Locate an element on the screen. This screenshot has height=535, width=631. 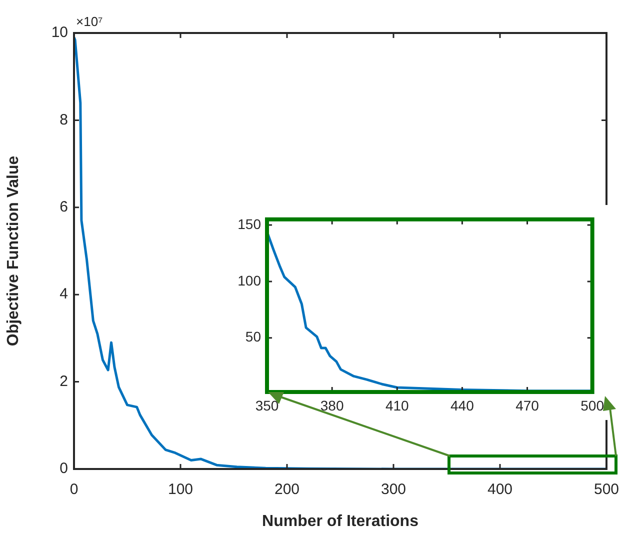
x-tick-label: 410 is located at coordinates (397, 405).